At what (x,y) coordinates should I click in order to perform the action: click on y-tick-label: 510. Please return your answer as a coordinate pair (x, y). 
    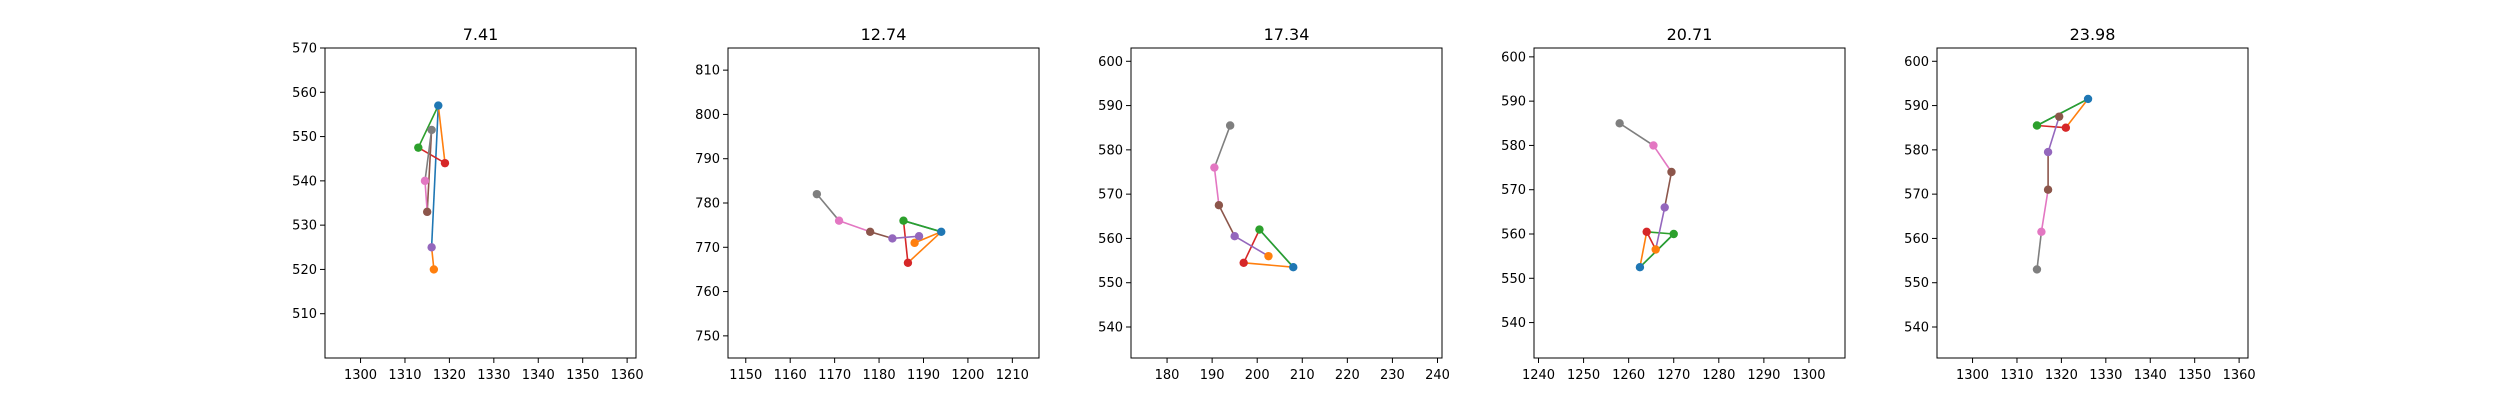
    Looking at the image, I should click on (304, 314).